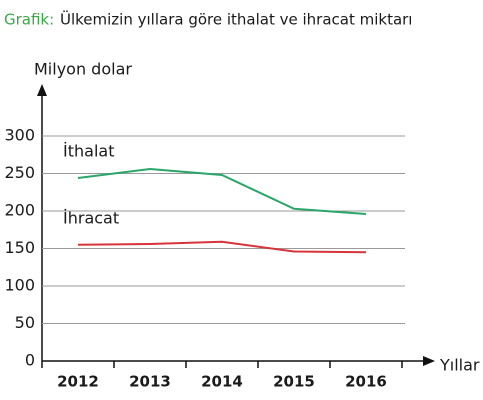 This screenshot has height=400, width=483. I want to click on x-tick-label: 2012, so click(78, 382).